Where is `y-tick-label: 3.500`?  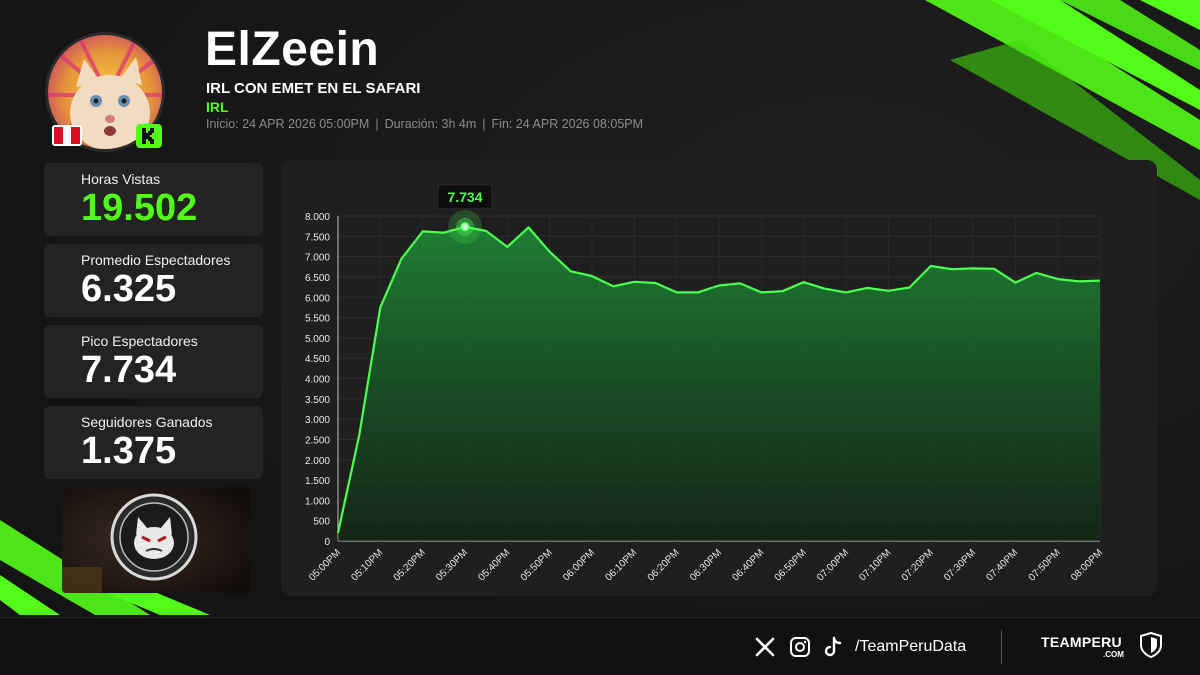 y-tick-label: 3.500 is located at coordinates (317, 400).